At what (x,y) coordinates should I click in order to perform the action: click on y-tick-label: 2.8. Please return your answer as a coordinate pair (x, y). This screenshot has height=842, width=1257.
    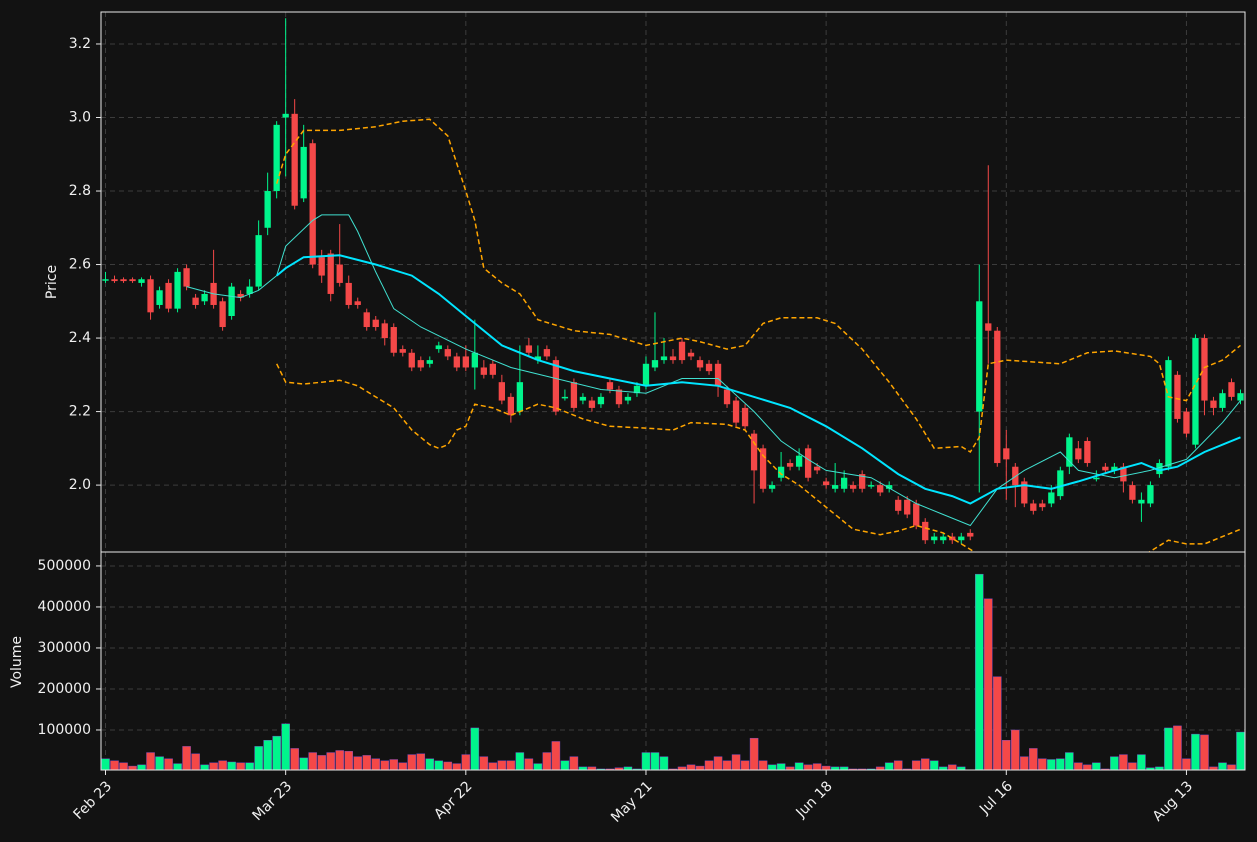
    Looking at the image, I should click on (80, 191).